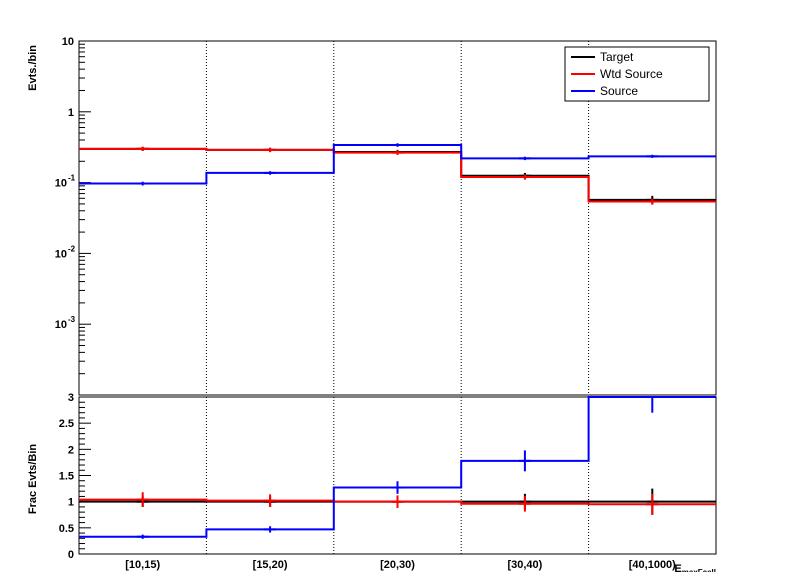 Image resolution: width=796 pixels, height=572 pixels. Describe the element at coordinates (71, 503) in the screenshot. I see `ratio-y-tick-label: 1` at that location.